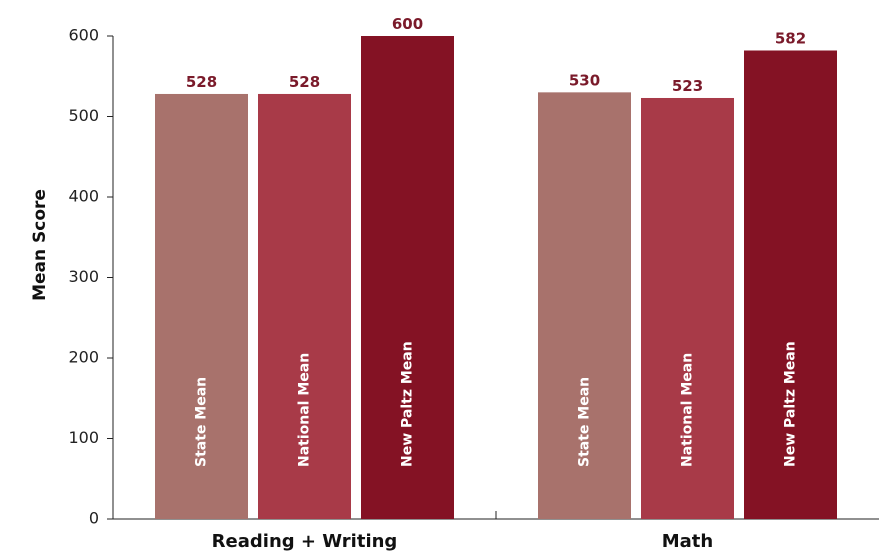 The image size is (879, 556). I want to click on bar-value-label: 523, so click(687, 86).